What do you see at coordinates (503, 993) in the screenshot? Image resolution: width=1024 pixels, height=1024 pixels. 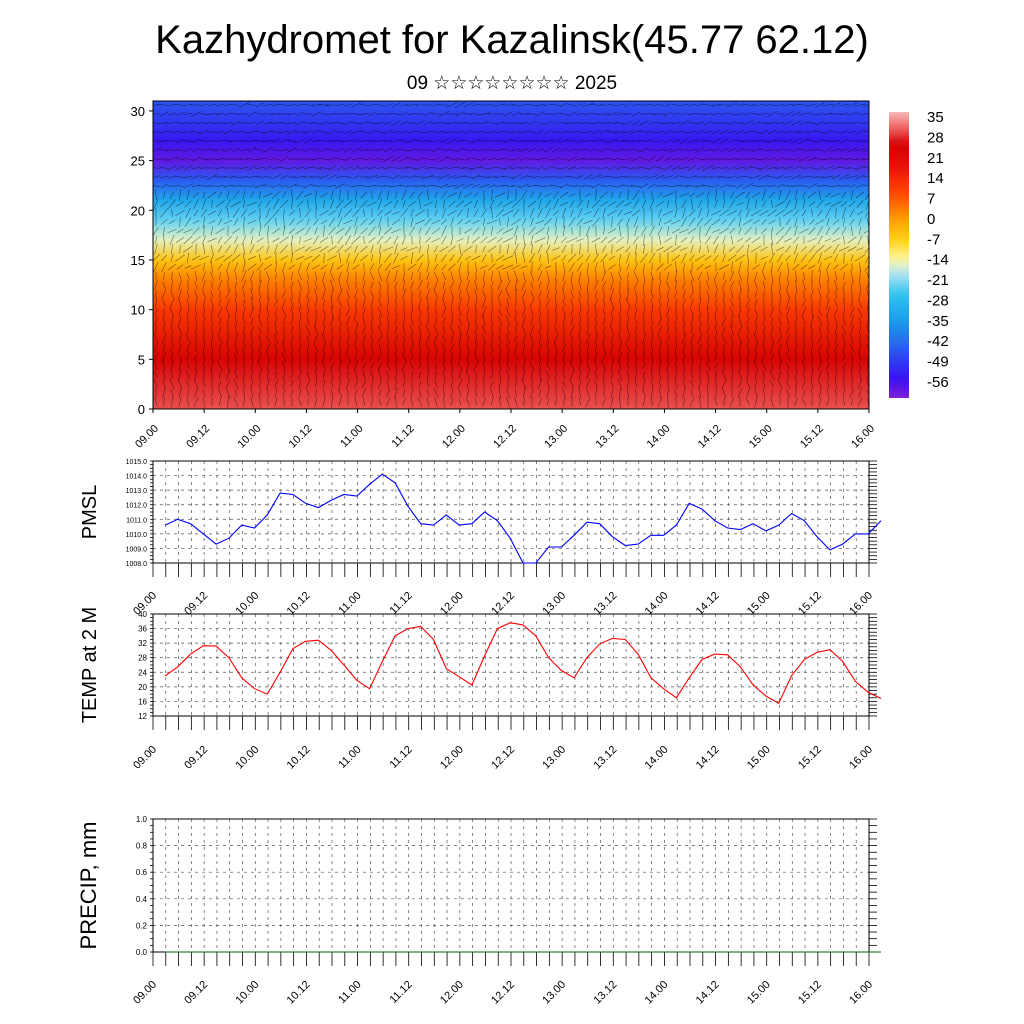 I see `x-tick-label: 12.12` at bounding box center [503, 993].